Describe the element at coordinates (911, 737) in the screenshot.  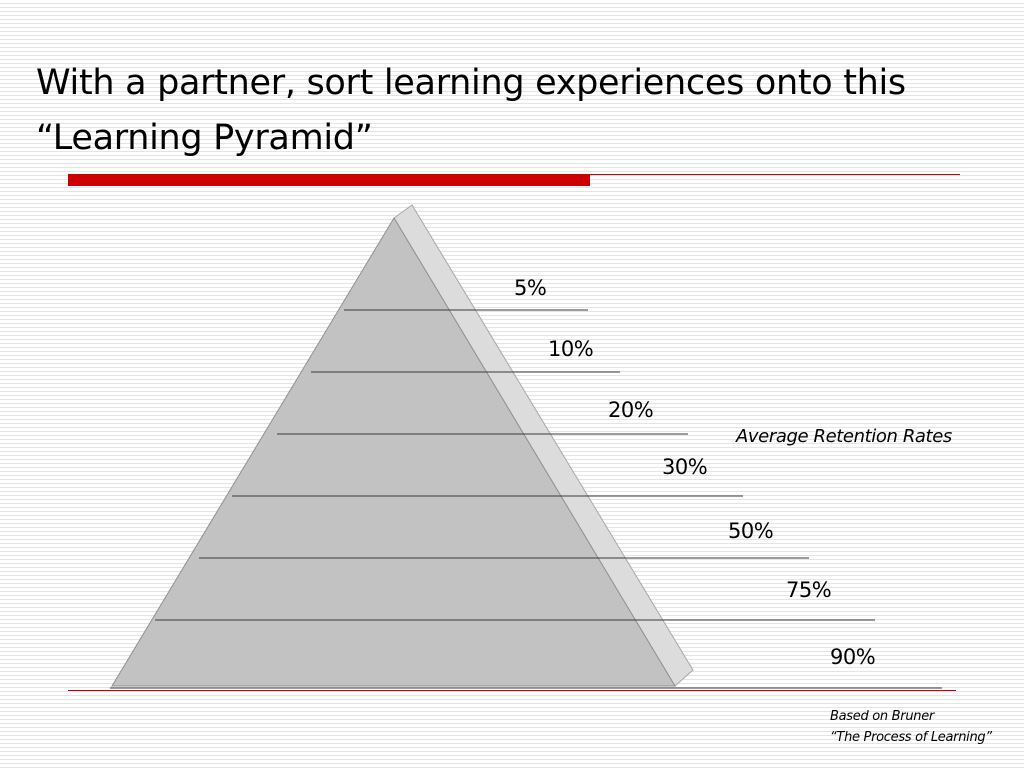
I see `source-line-2: “The Process of Learning”` at that location.